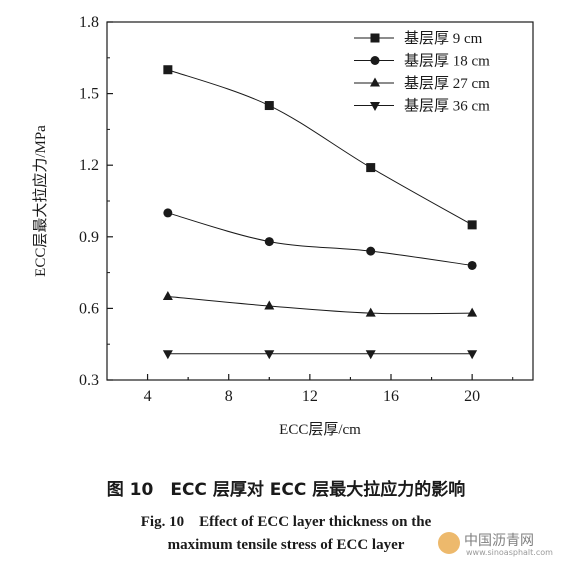 The image size is (572, 573). I want to click on watermark-url: www.sinoasphalt.com, so click(509, 552).